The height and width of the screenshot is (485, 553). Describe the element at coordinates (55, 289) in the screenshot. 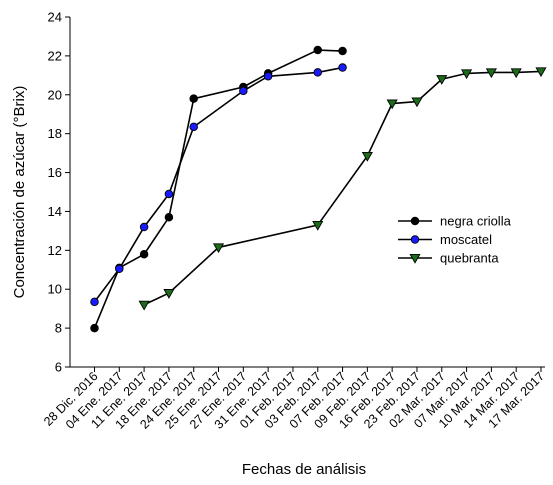

I see `y-tick-label: 10` at that location.